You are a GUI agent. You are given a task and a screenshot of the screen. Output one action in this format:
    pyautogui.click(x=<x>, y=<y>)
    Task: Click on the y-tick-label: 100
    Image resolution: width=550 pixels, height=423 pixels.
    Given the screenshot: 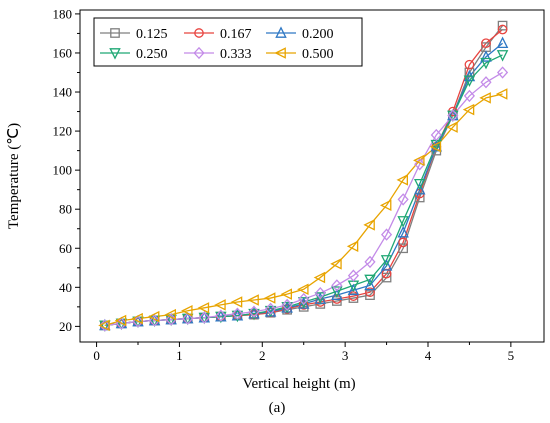 What is the action you would take?
    pyautogui.click(x=63, y=170)
    